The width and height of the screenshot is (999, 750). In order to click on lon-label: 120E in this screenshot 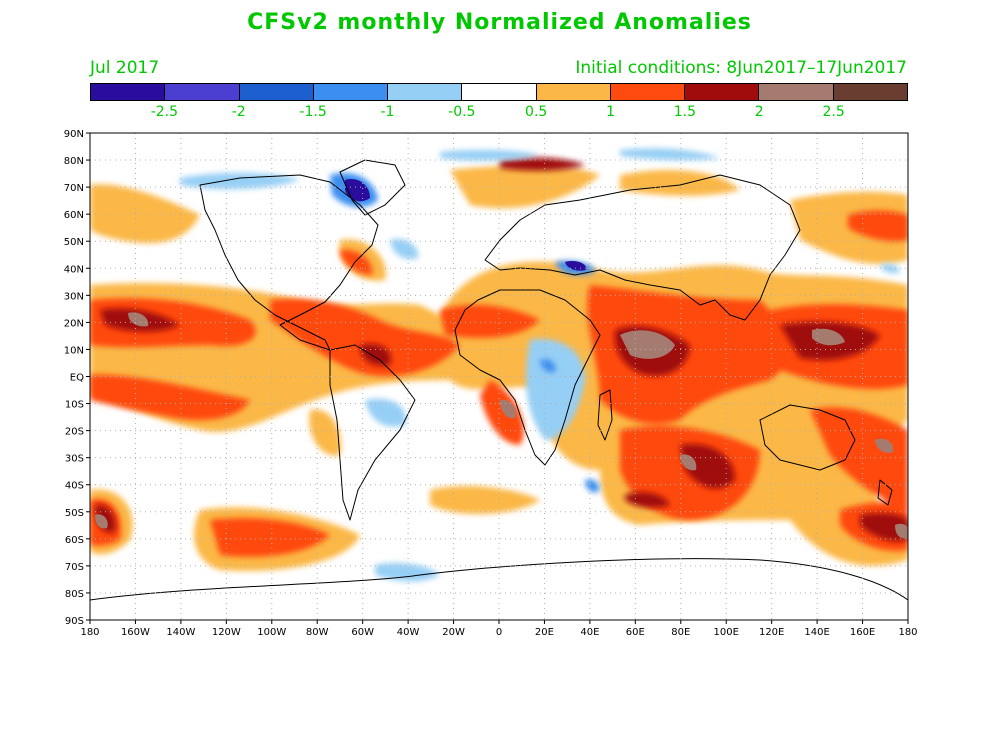, I will do `click(771, 632)`.